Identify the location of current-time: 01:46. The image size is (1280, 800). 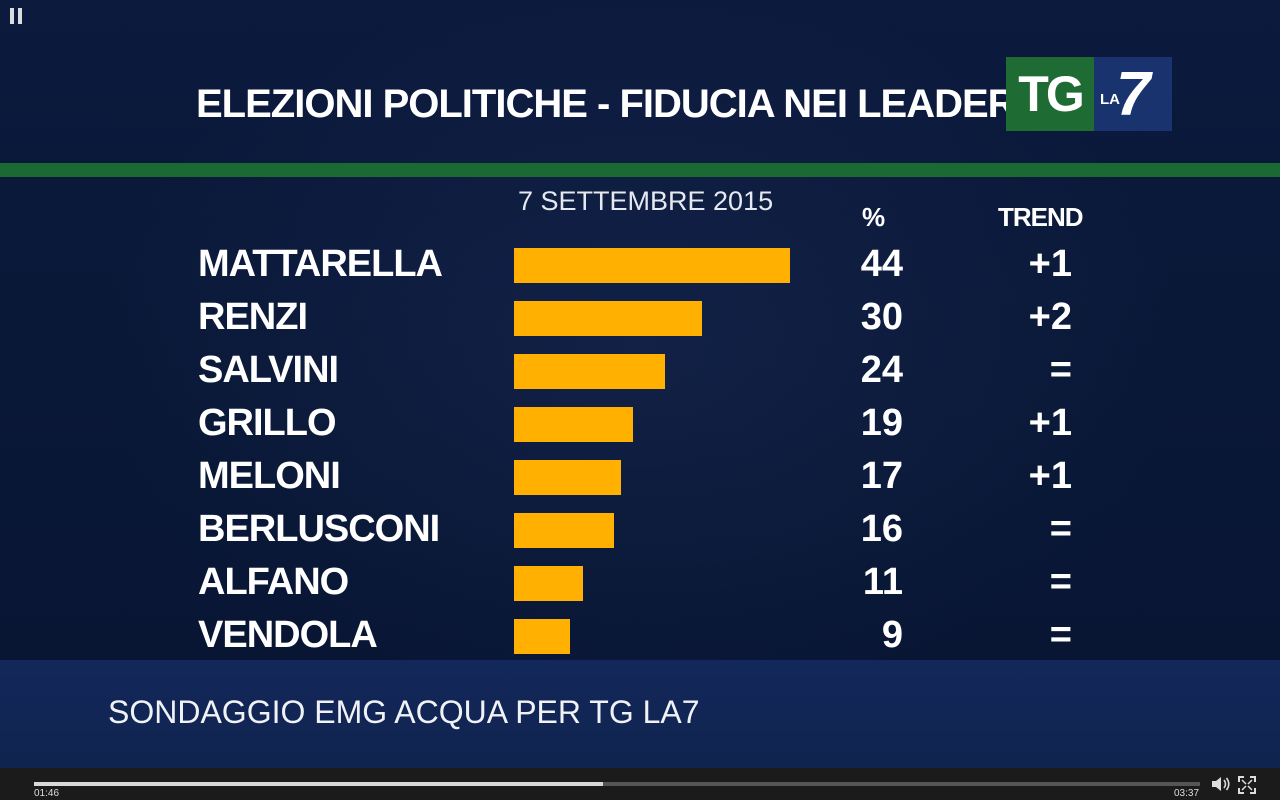
(47, 793).